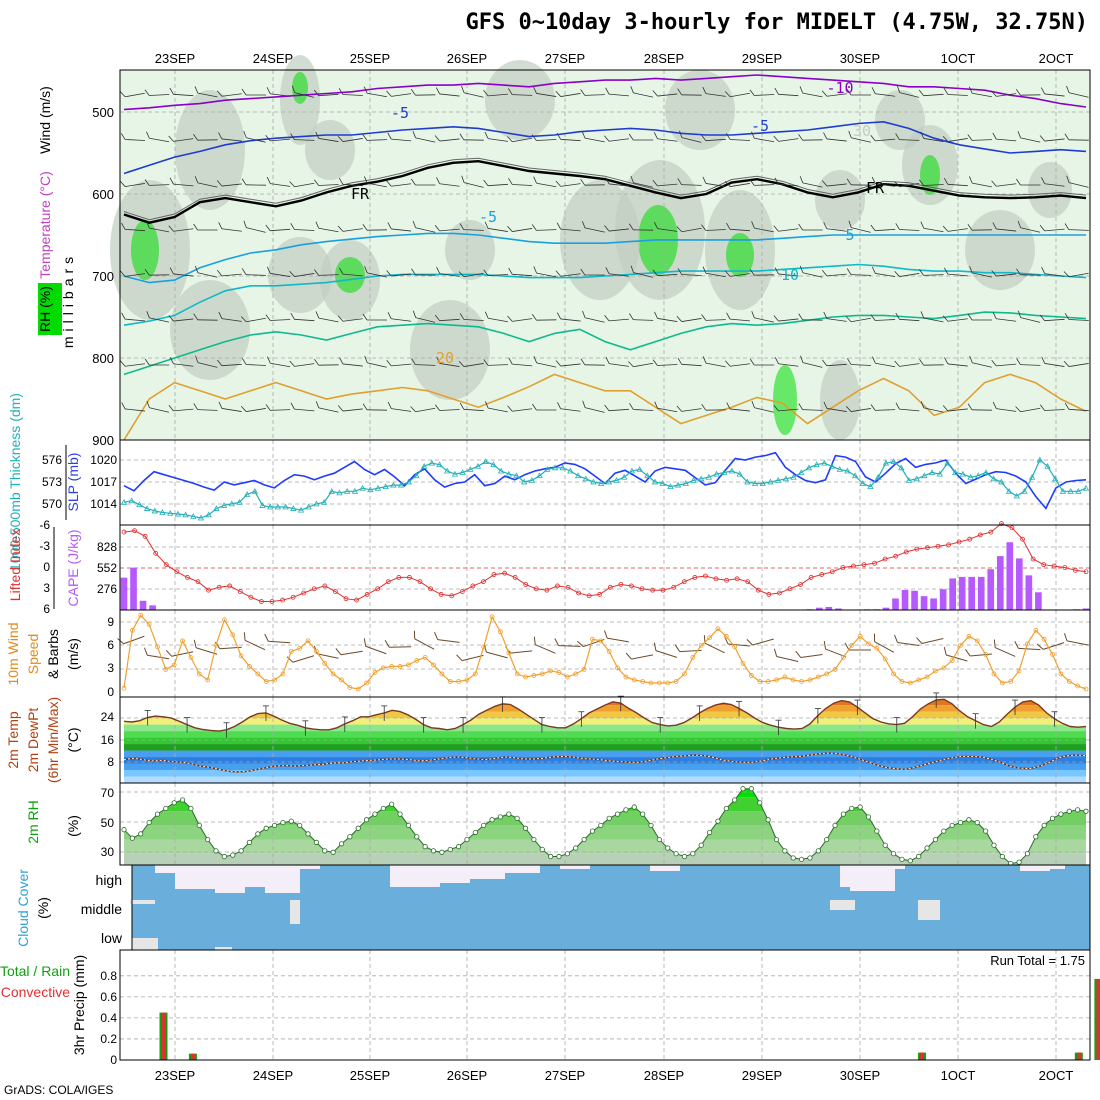 The height and width of the screenshot is (1100, 1100). What do you see at coordinates (605, 762) in the screenshot?
I see `dewpt-line-dash` at bounding box center [605, 762].